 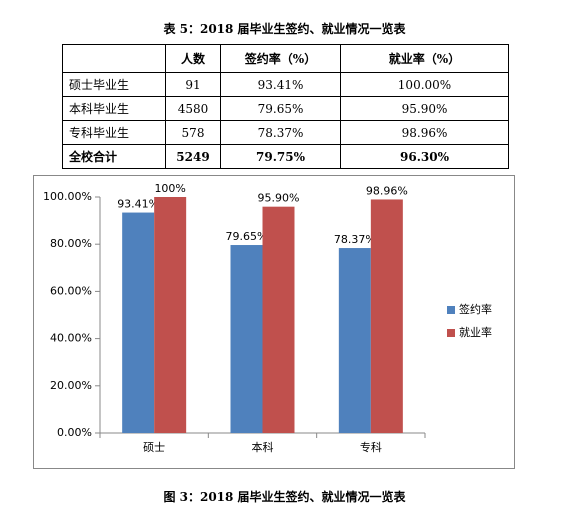 I want to click on value-label: 95.90%, so click(x=279, y=198).